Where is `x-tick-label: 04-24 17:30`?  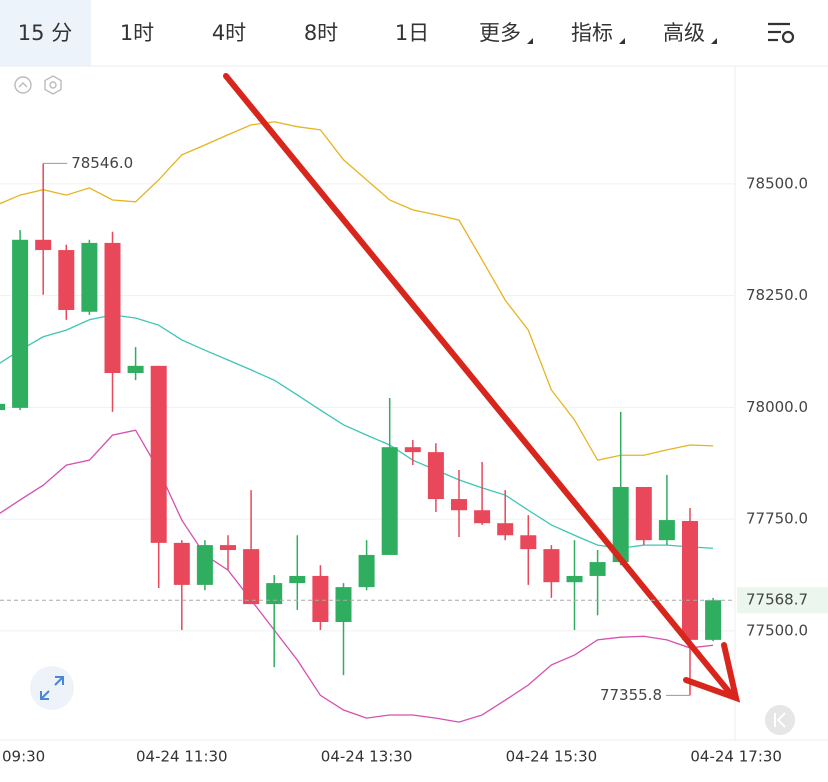 x-tick-label: 04-24 17:30 is located at coordinates (736, 757).